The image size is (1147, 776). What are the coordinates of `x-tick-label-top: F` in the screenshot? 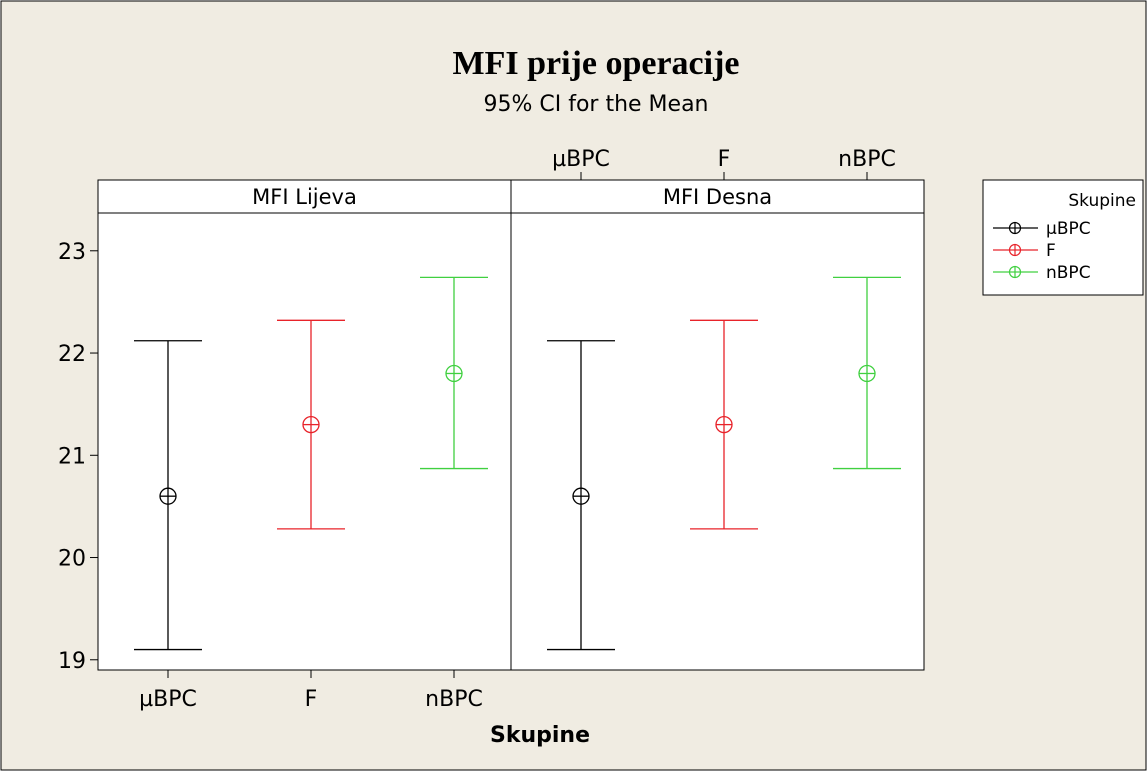 It's located at (724, 159).